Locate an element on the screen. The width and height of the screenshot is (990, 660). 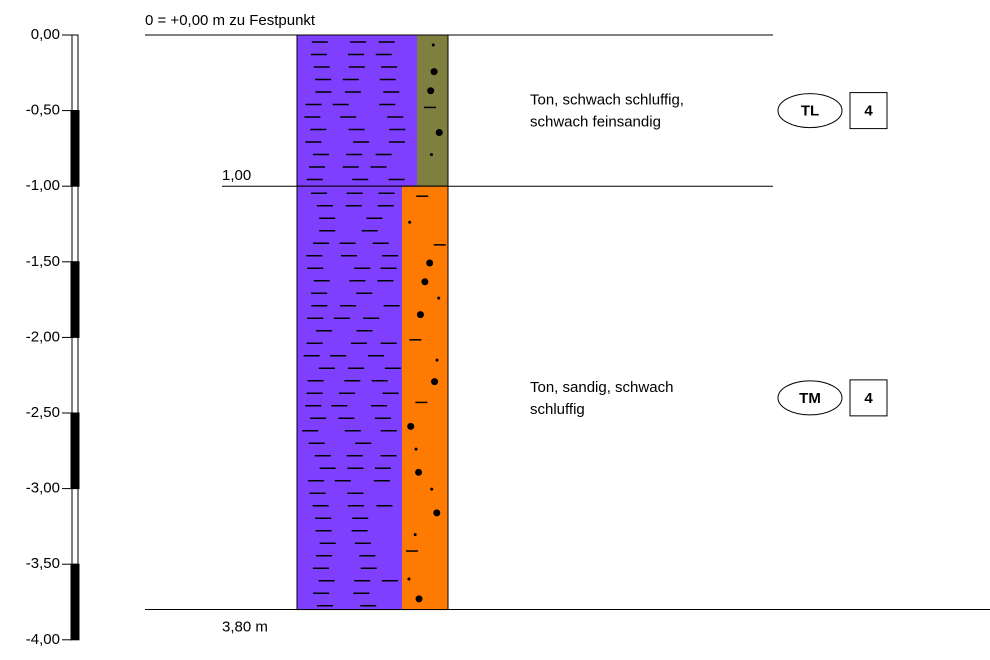
depth-label: 1,00 is located at coordinates (236, 175).